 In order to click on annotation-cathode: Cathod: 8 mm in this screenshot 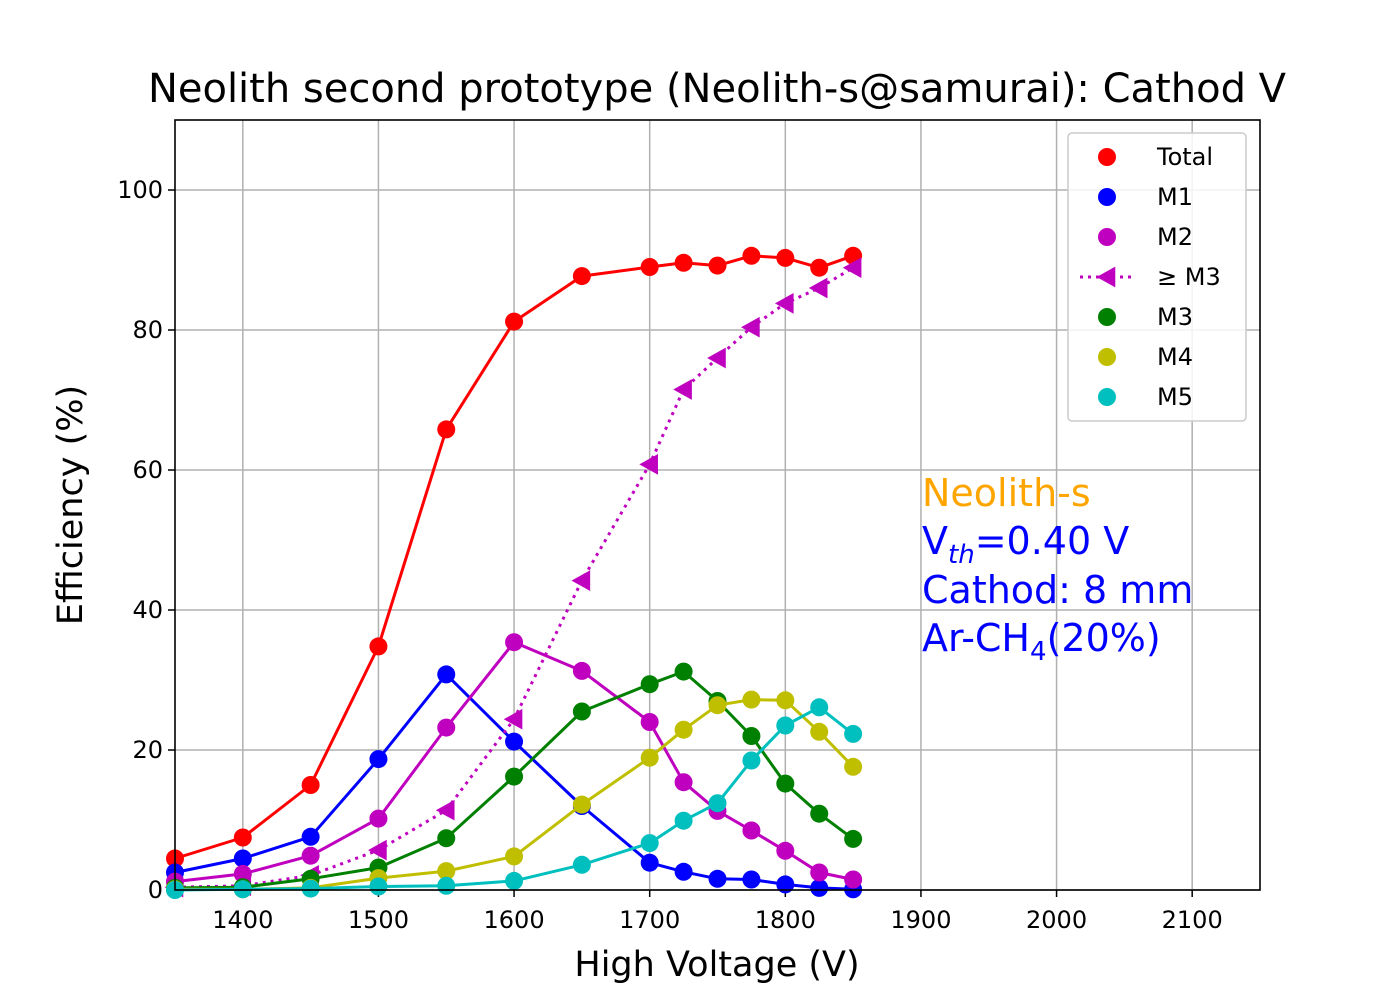, I will do `click(1057, 590)`.